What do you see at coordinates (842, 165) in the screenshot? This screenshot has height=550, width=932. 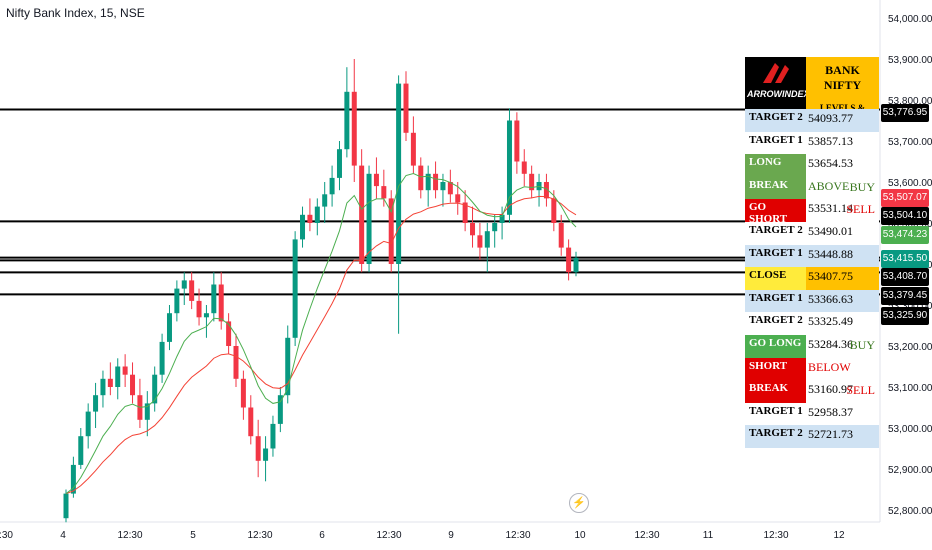 I see `level-value: 53654.53` at bounding box center [842, 165].